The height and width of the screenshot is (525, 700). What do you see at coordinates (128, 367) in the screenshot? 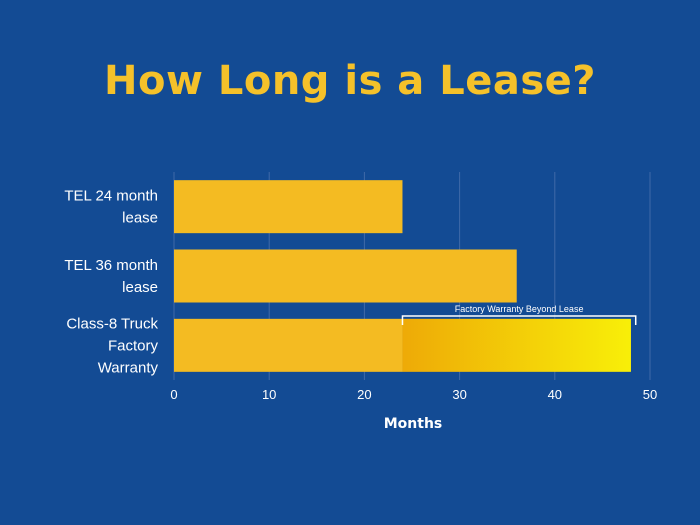
I see `category-label-line: Warranty` at bounding box center [128, 367].